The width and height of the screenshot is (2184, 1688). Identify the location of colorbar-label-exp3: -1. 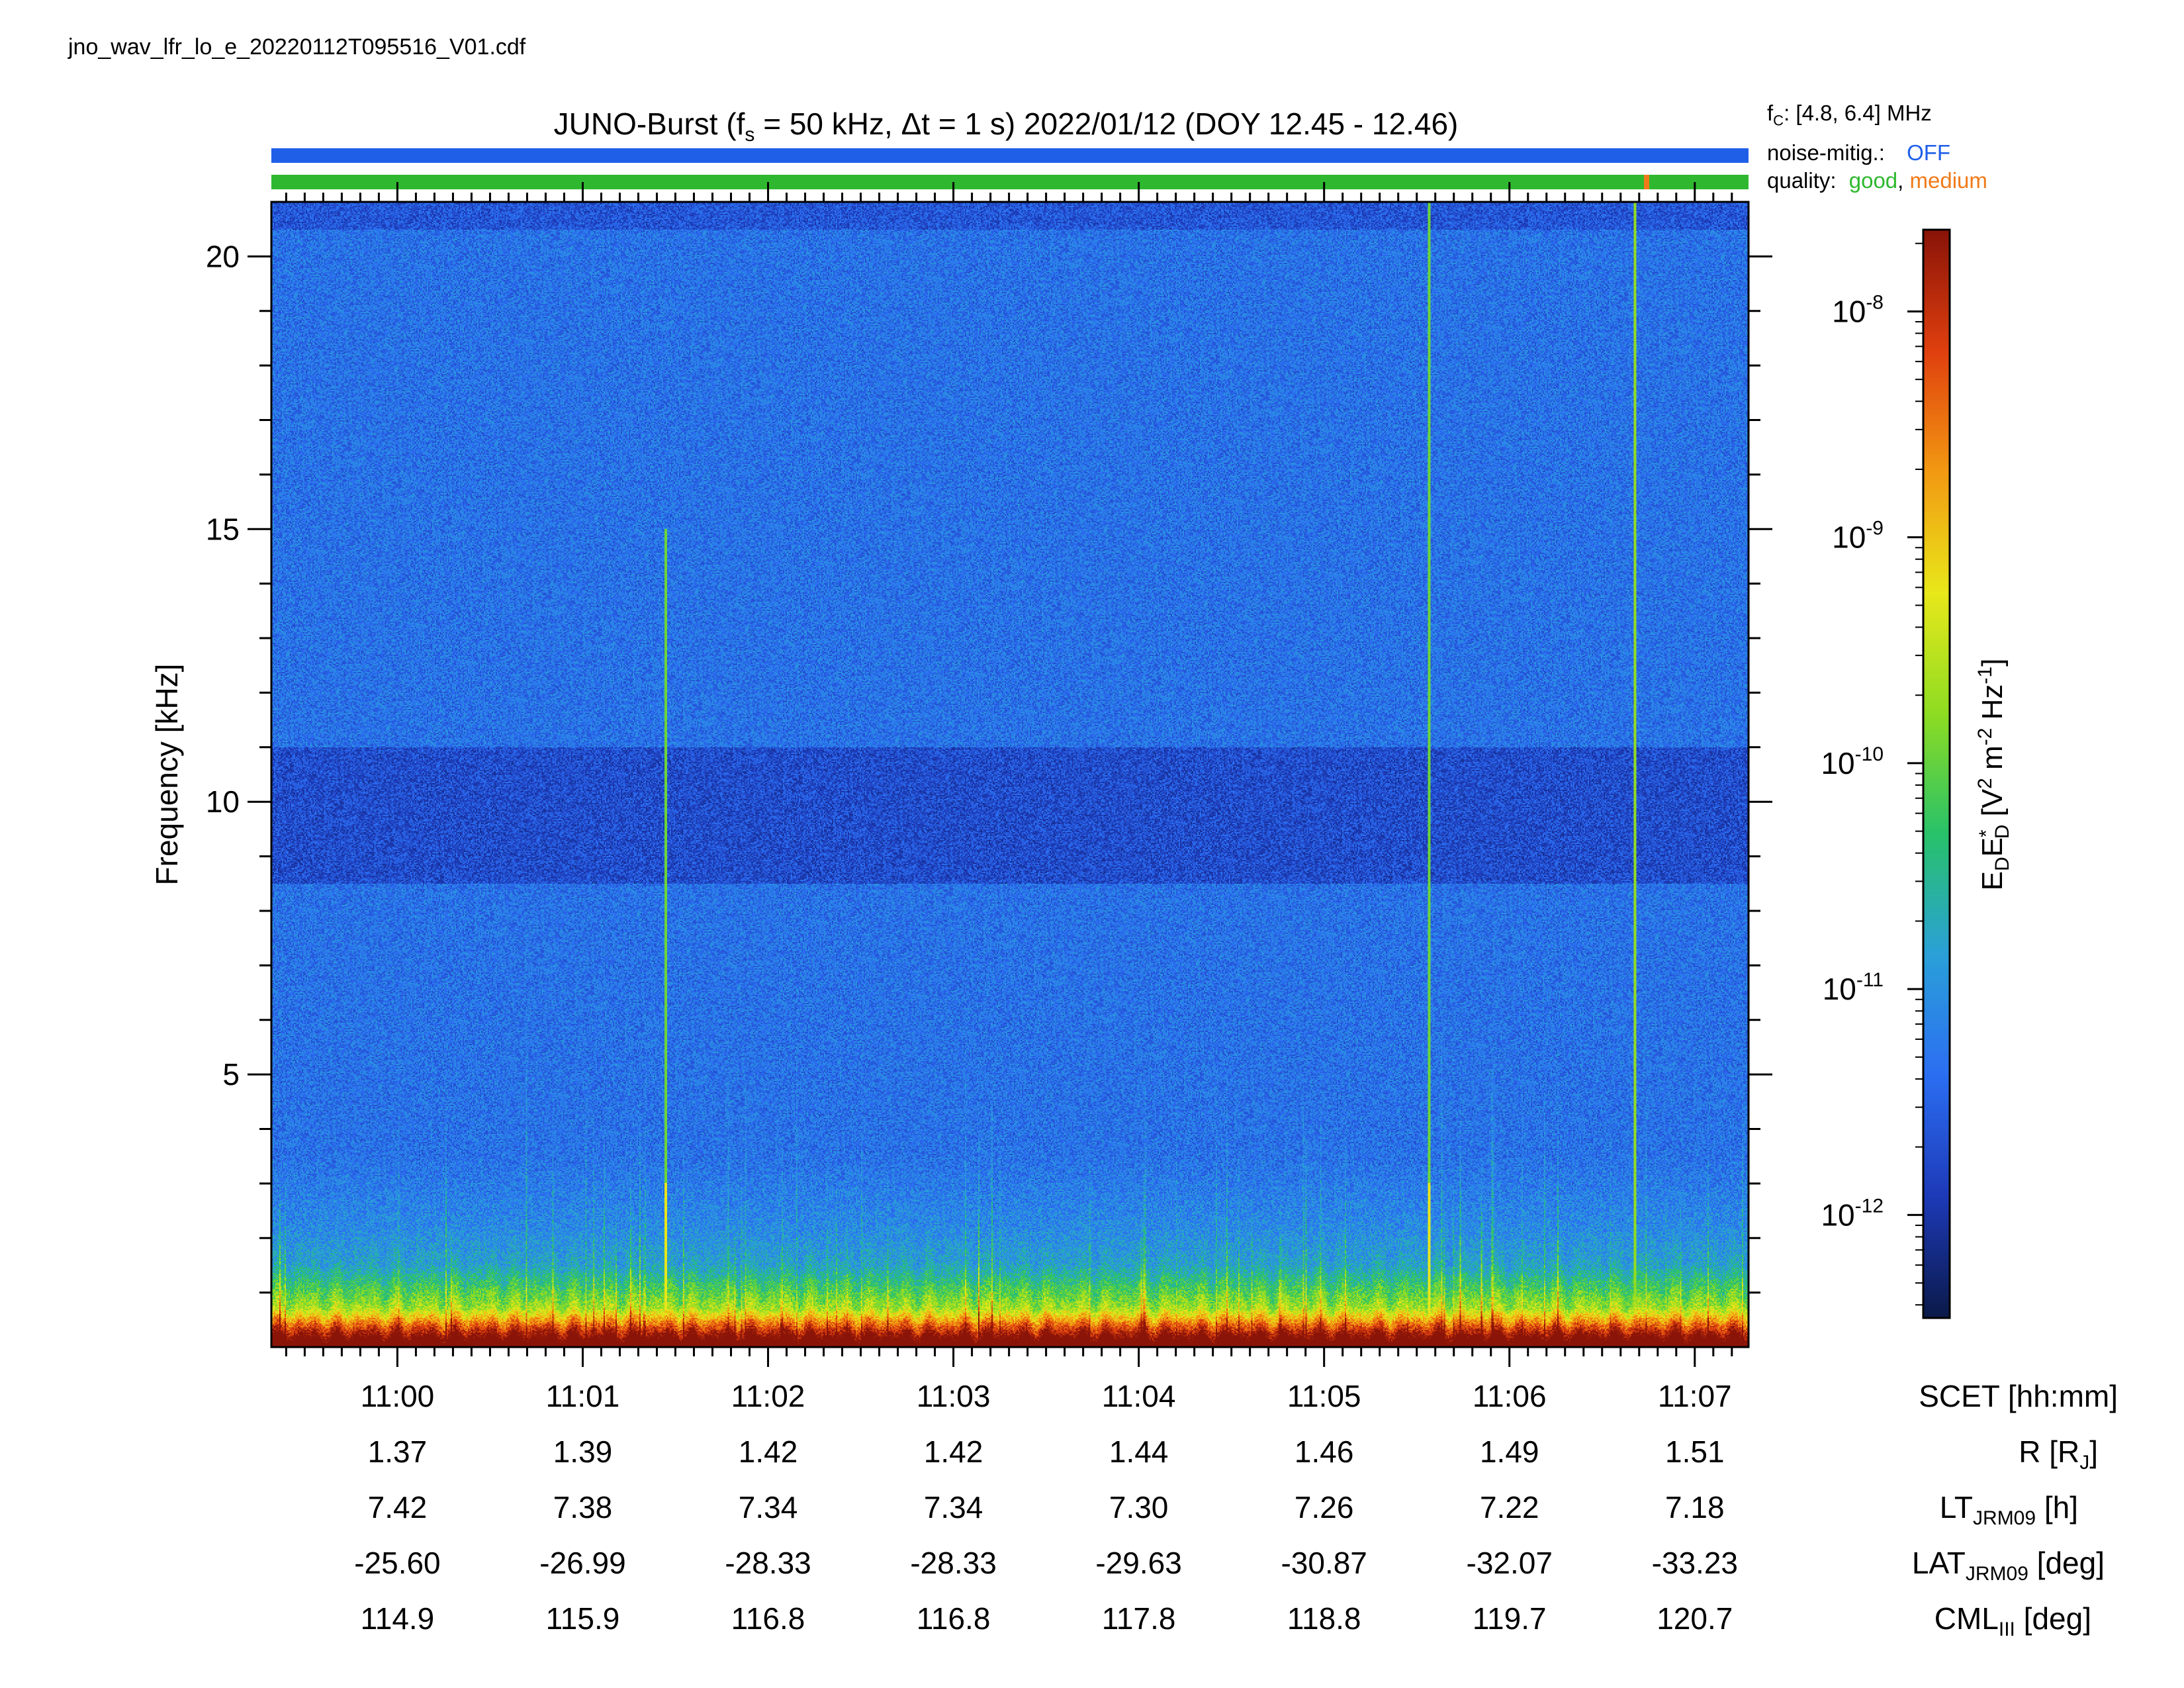
(1985, 675).